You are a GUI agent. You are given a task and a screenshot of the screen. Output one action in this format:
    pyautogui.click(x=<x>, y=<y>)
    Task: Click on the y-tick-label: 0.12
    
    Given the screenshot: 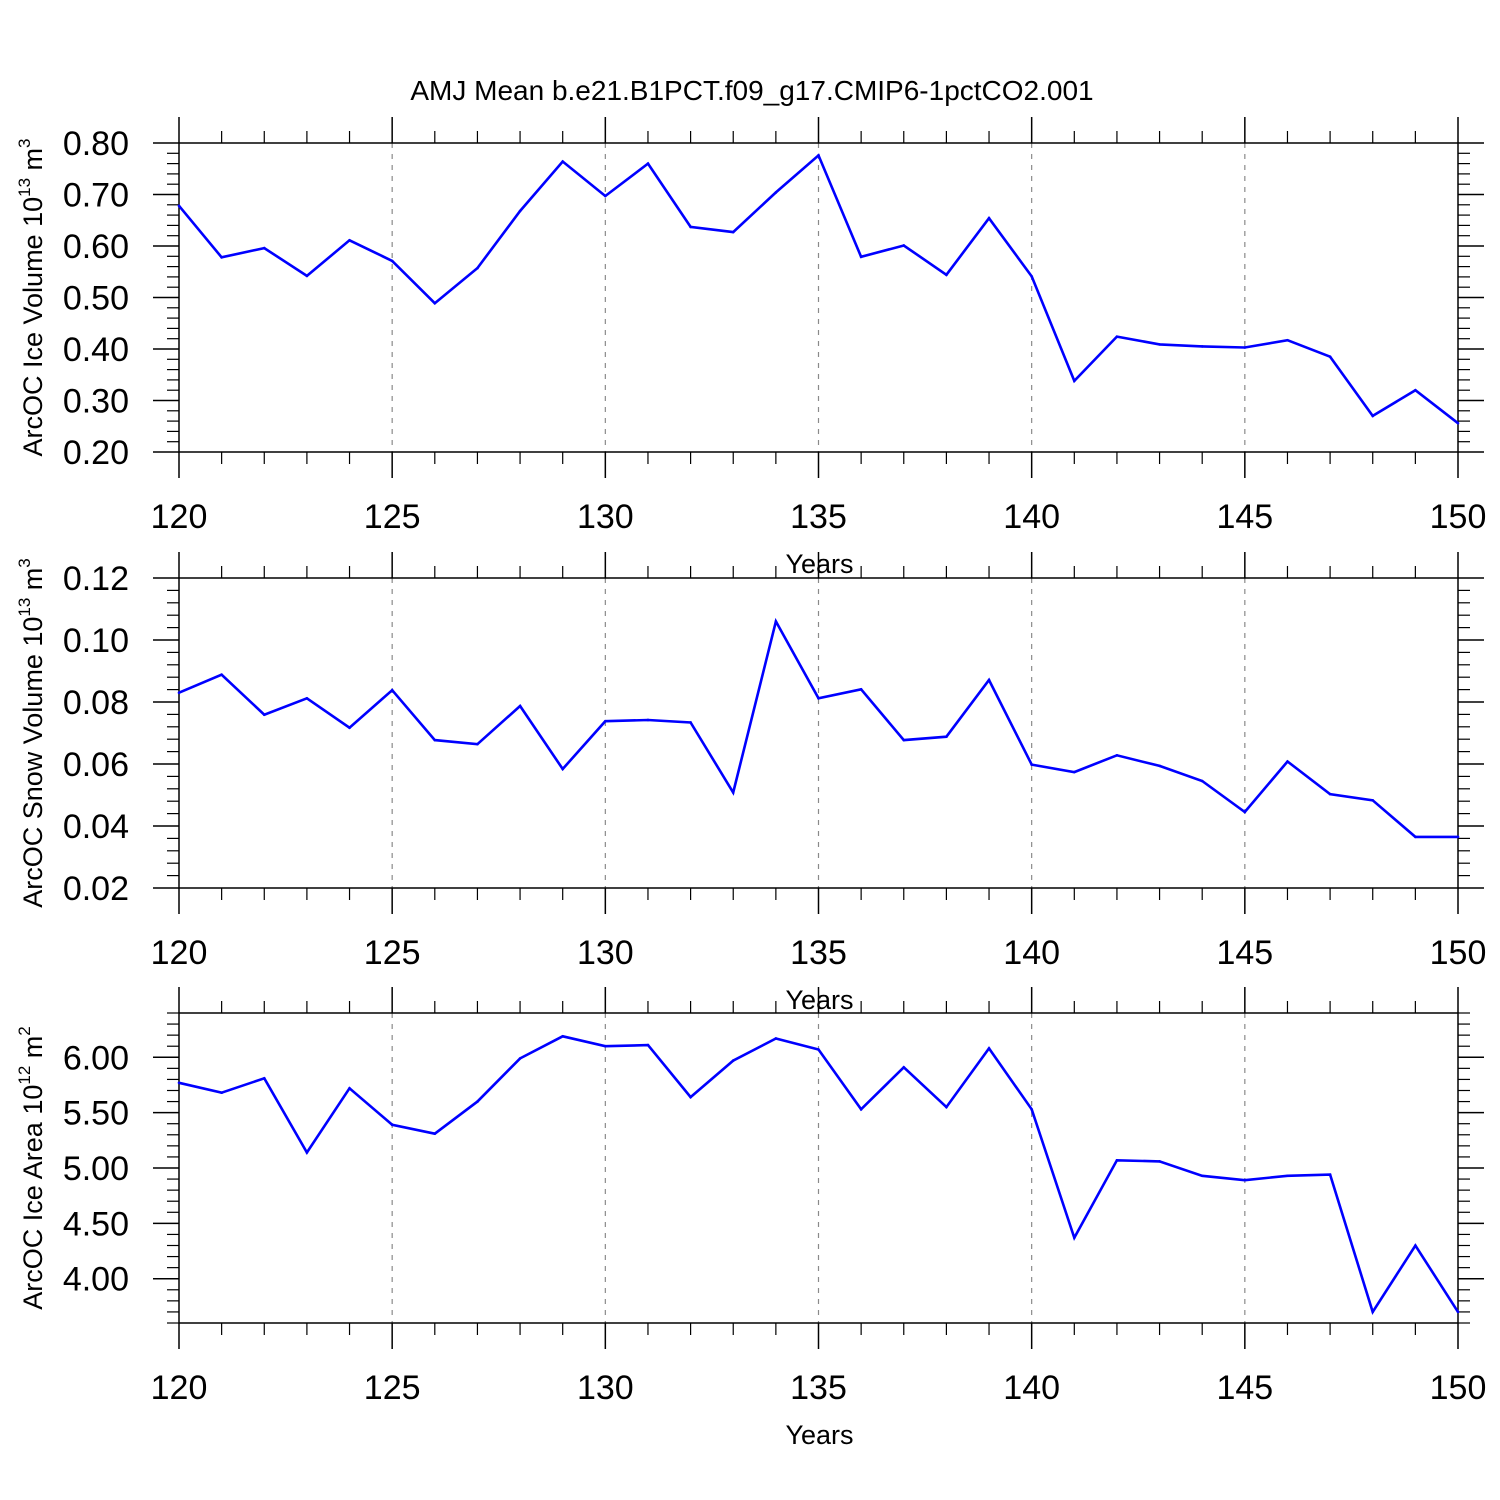 What is the action you would take?
    pyautogui.click(x=96, y=579)
    